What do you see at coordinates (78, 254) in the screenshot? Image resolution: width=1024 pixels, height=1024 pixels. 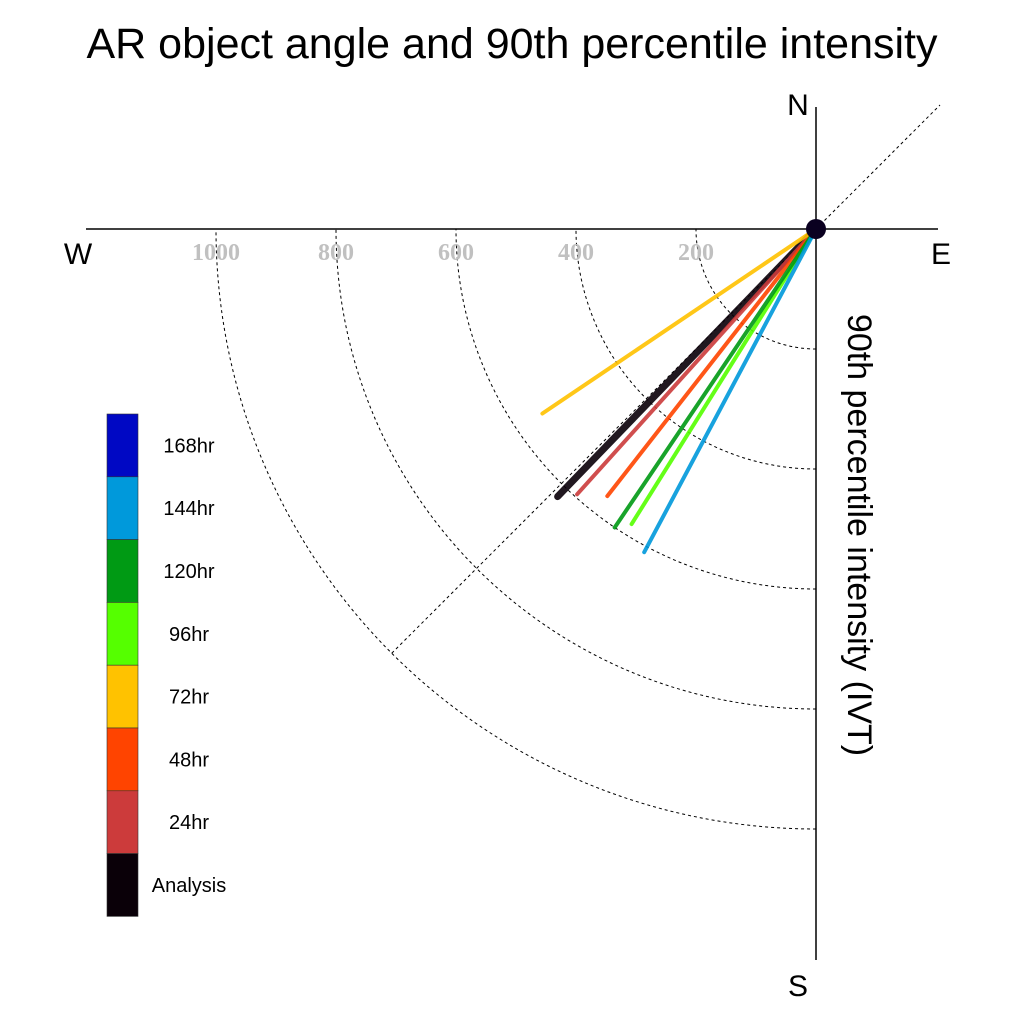 I see `west-label: W` at bounding box center [78, 254].